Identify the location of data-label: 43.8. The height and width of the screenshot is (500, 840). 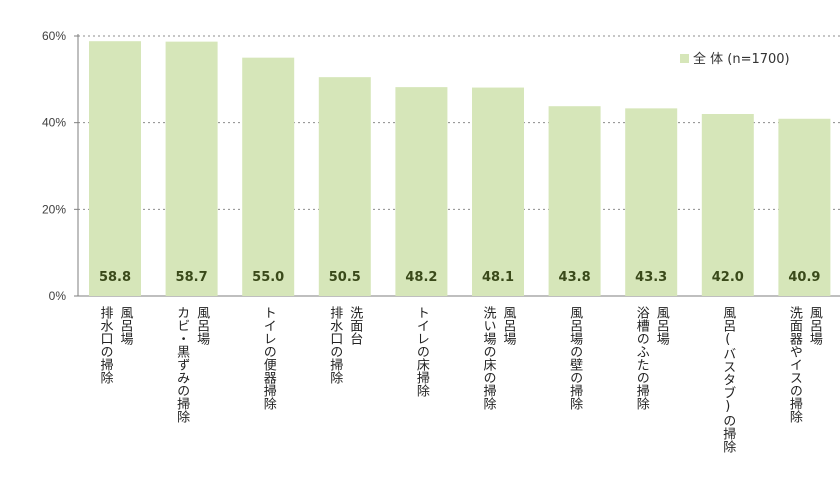
(575, 277).